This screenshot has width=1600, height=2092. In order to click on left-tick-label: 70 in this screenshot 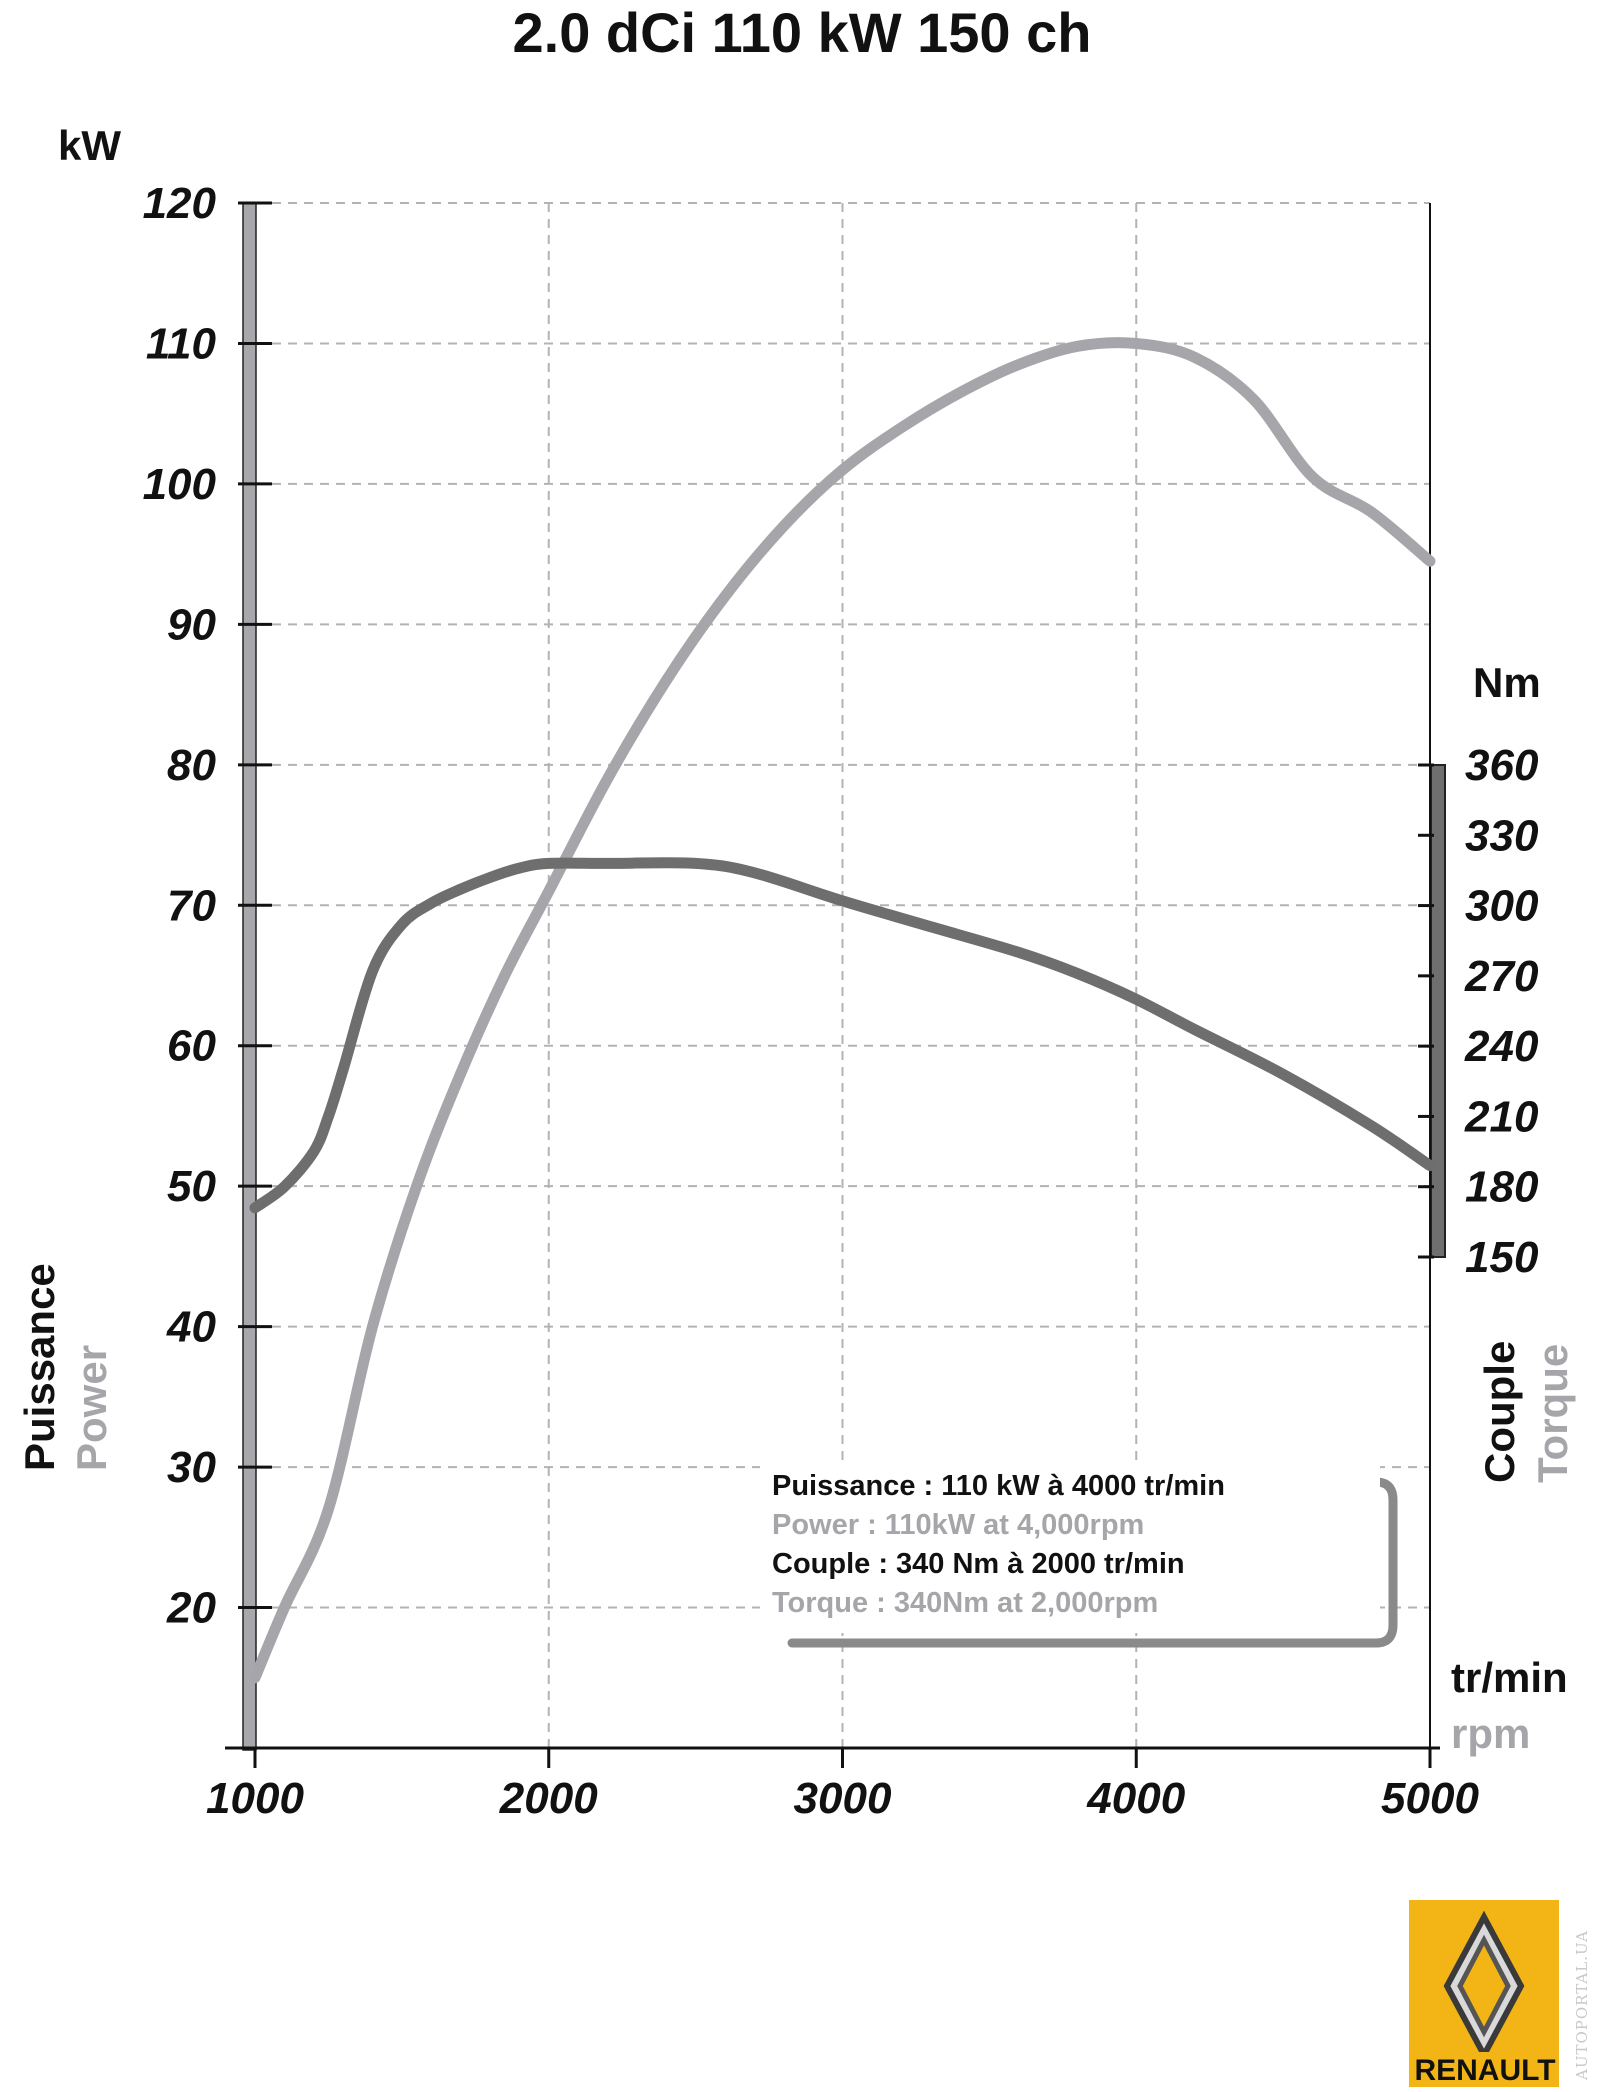, I will do `click(191, 905)`.